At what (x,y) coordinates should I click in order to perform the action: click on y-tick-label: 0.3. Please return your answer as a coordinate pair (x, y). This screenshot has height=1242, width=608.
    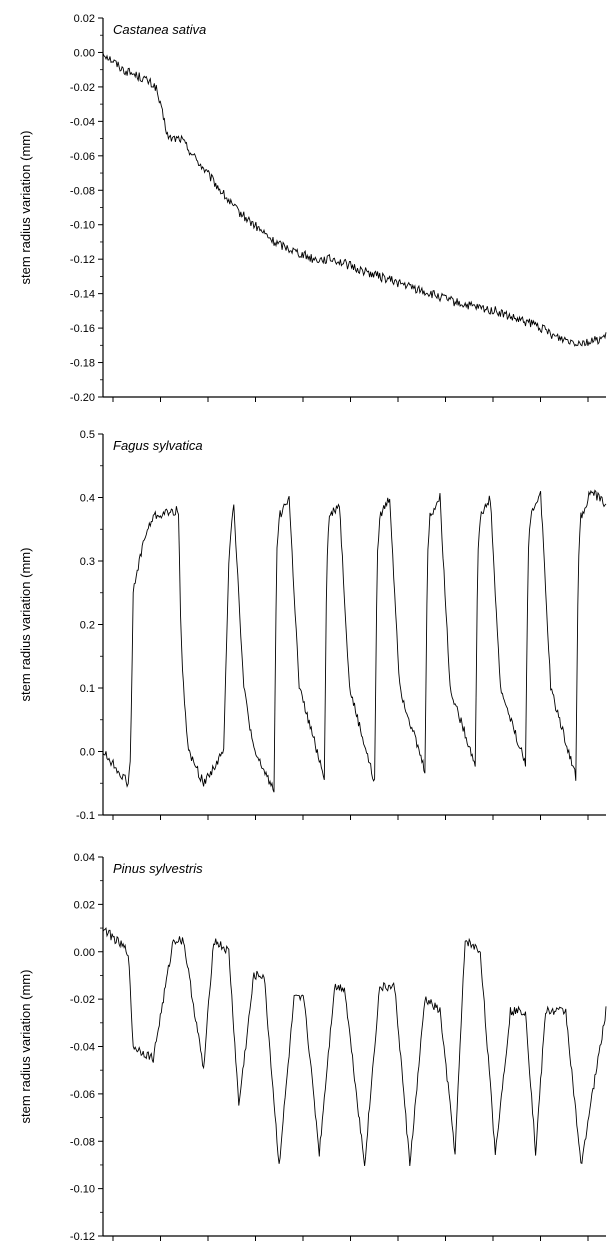
    Looking at the image, I should click on (87, 562).